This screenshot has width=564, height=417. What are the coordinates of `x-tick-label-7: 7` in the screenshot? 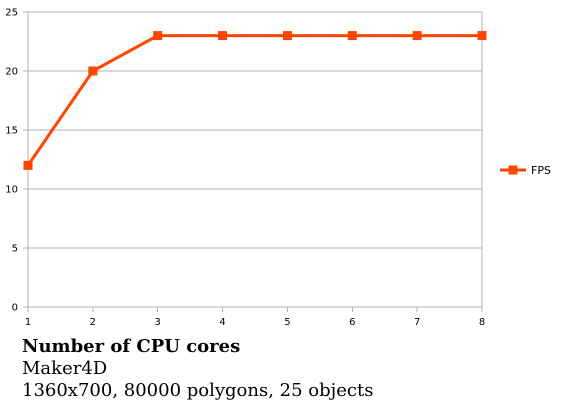 It's located at (417, 322).